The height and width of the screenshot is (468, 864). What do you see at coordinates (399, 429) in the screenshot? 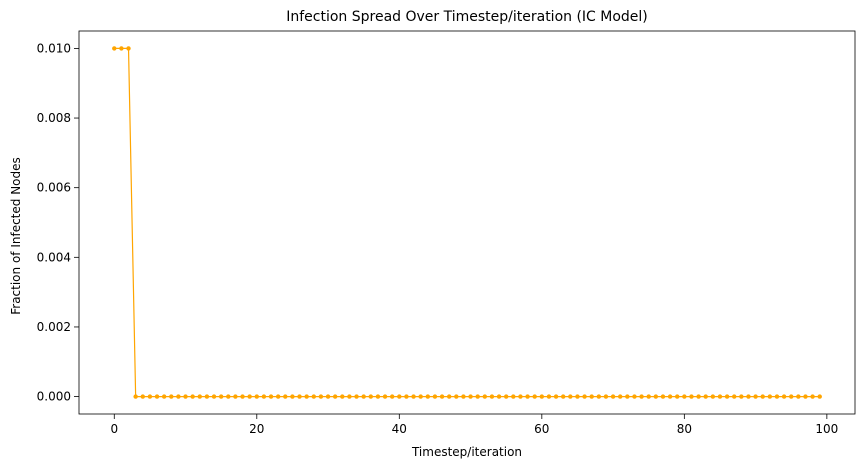
I see `x-tick-label: 40` at bounding box center [399, 429].